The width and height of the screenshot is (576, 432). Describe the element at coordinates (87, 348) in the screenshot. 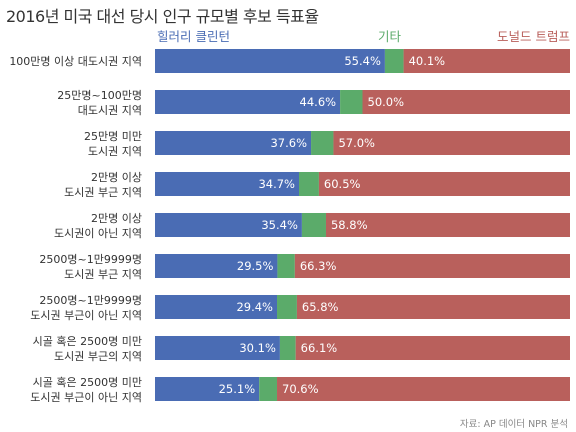

I see `category-label: 시골 혹은 2500명 미만 도시권 부근의 지역` at that location.